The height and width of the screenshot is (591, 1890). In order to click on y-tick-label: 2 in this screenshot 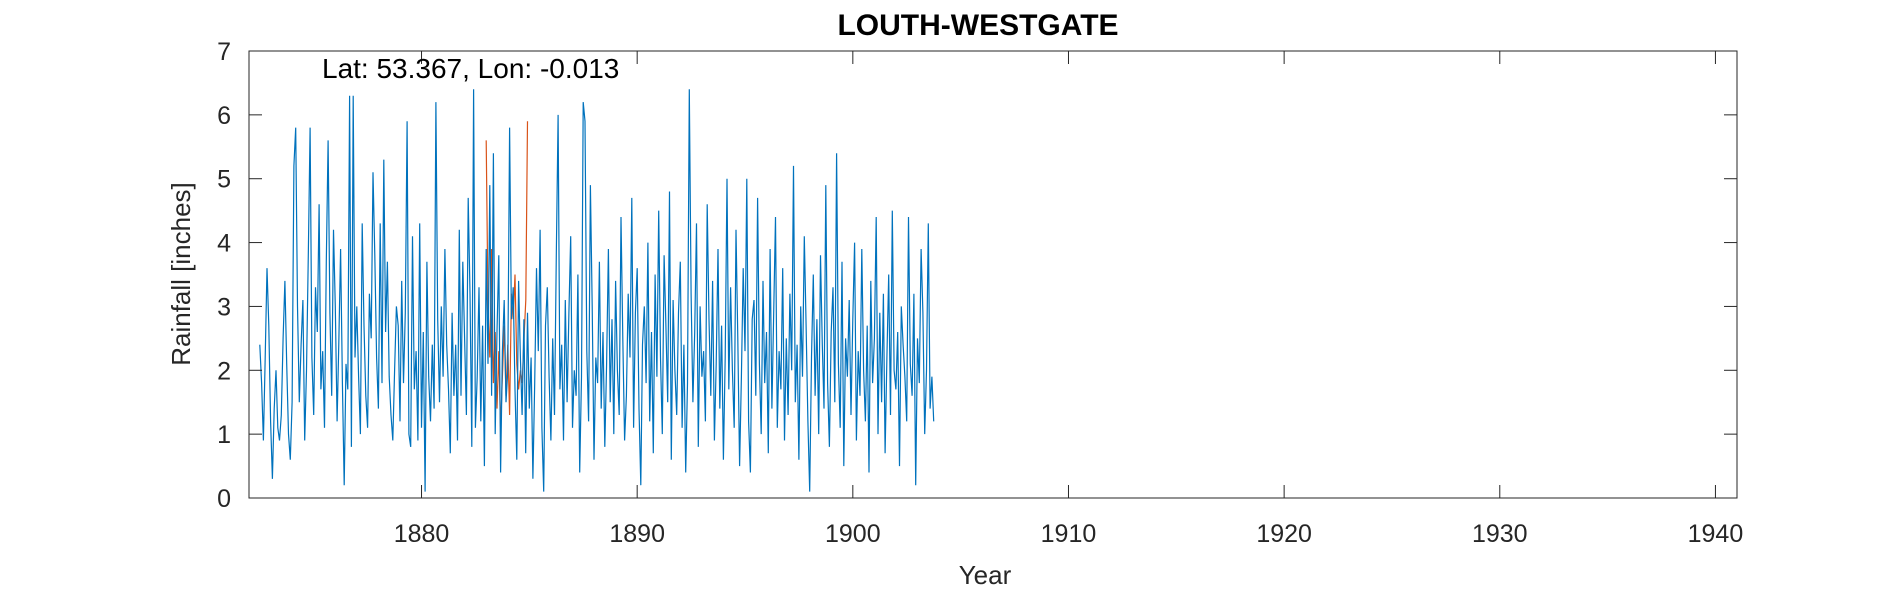, I will do `click(224, 371)`.